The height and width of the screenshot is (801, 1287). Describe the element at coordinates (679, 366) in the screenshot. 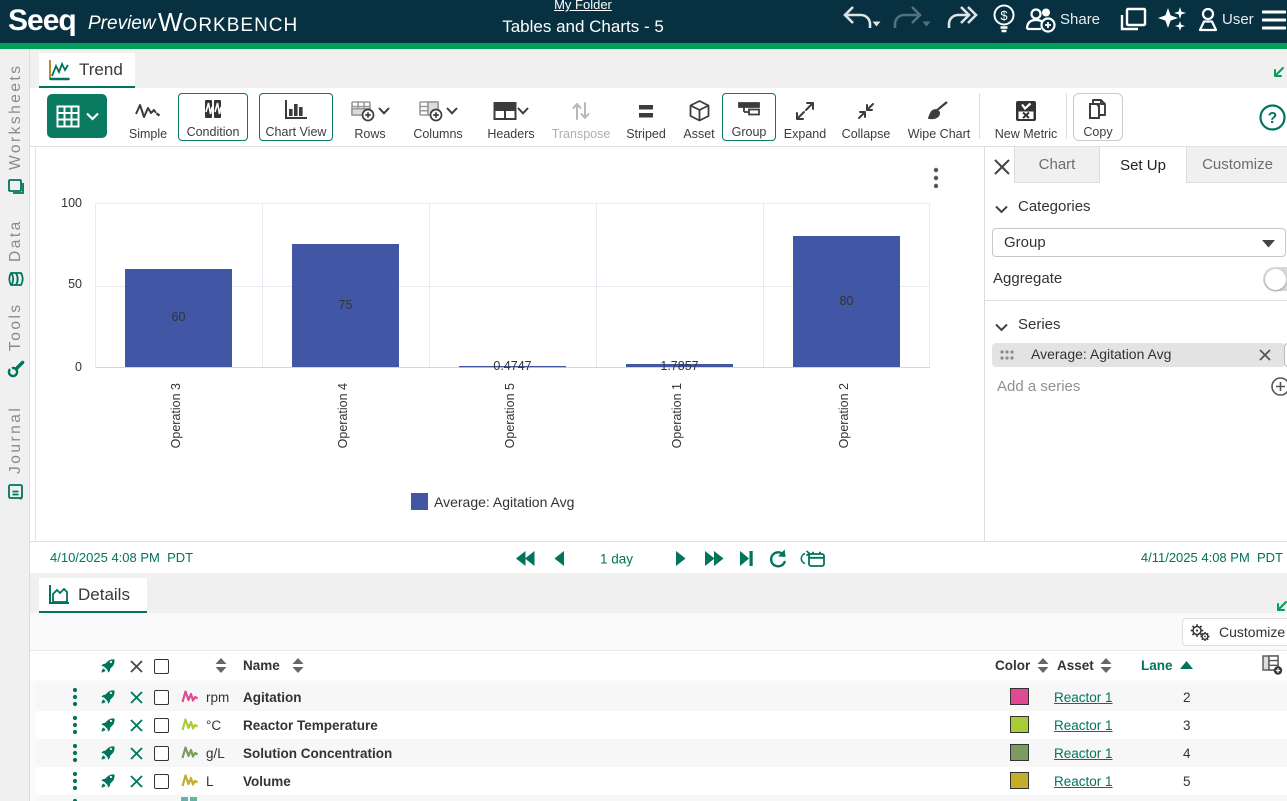

I see `svg-text: 1.7857` at that location.